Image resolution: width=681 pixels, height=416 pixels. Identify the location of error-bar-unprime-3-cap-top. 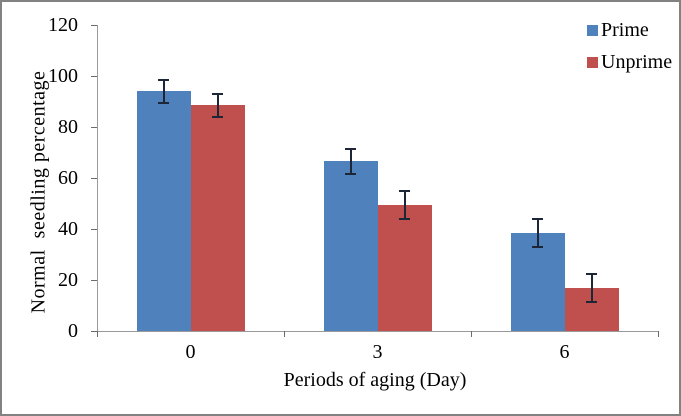
(404, 190).